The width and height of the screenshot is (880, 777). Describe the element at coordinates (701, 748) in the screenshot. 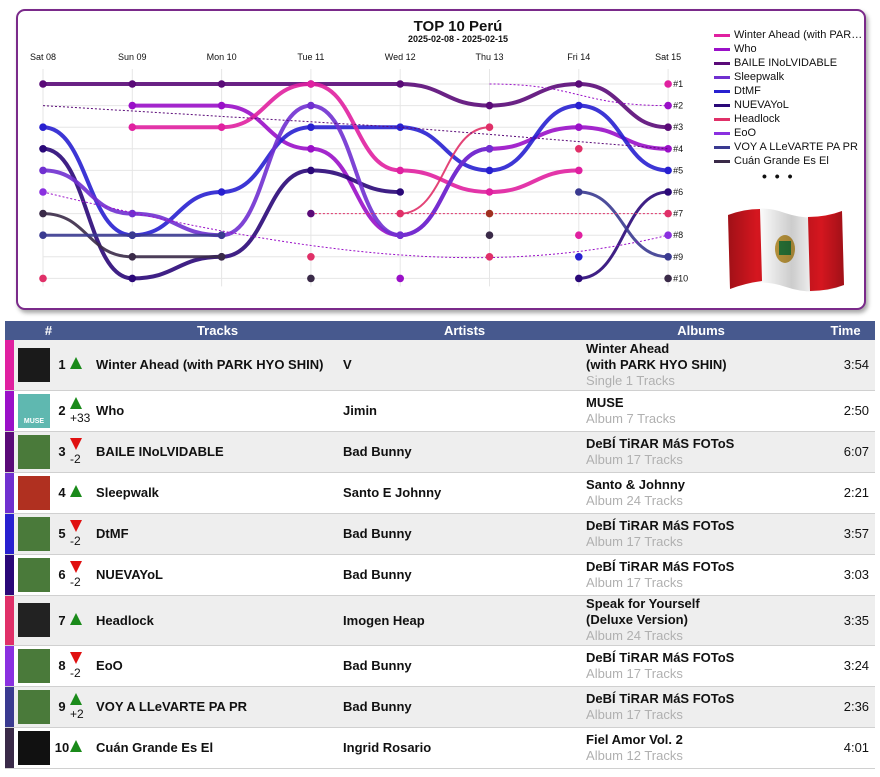

I see `album-cell: Fiel Amor Vol. 2 Album 12 Tracks` at that location.